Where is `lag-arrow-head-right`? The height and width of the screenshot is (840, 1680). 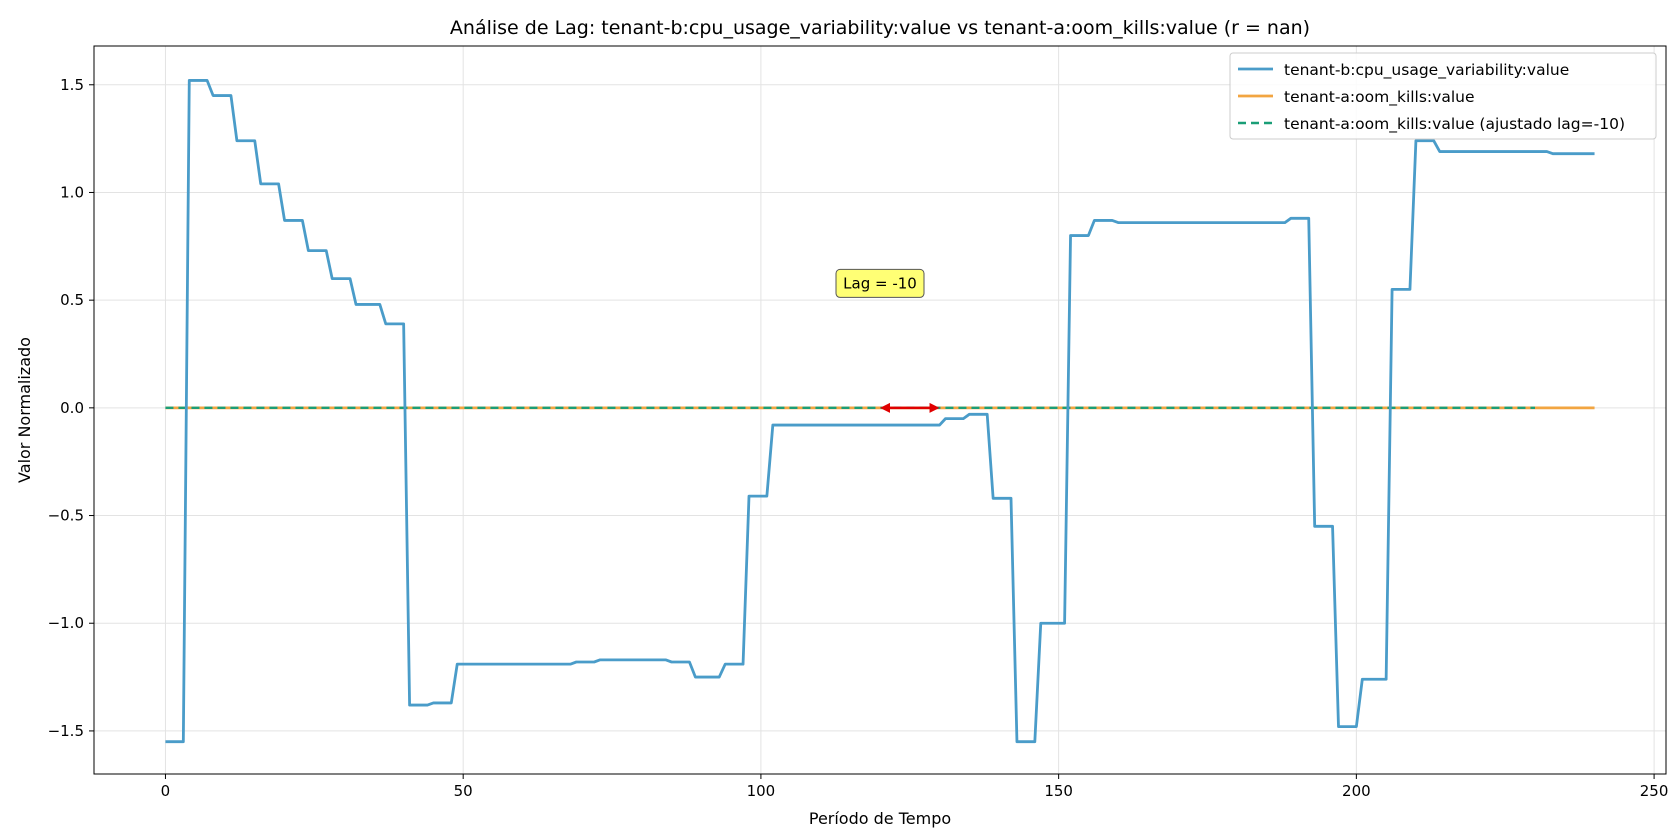
lag-arrow-head-right is located at coordinates (934, 407).